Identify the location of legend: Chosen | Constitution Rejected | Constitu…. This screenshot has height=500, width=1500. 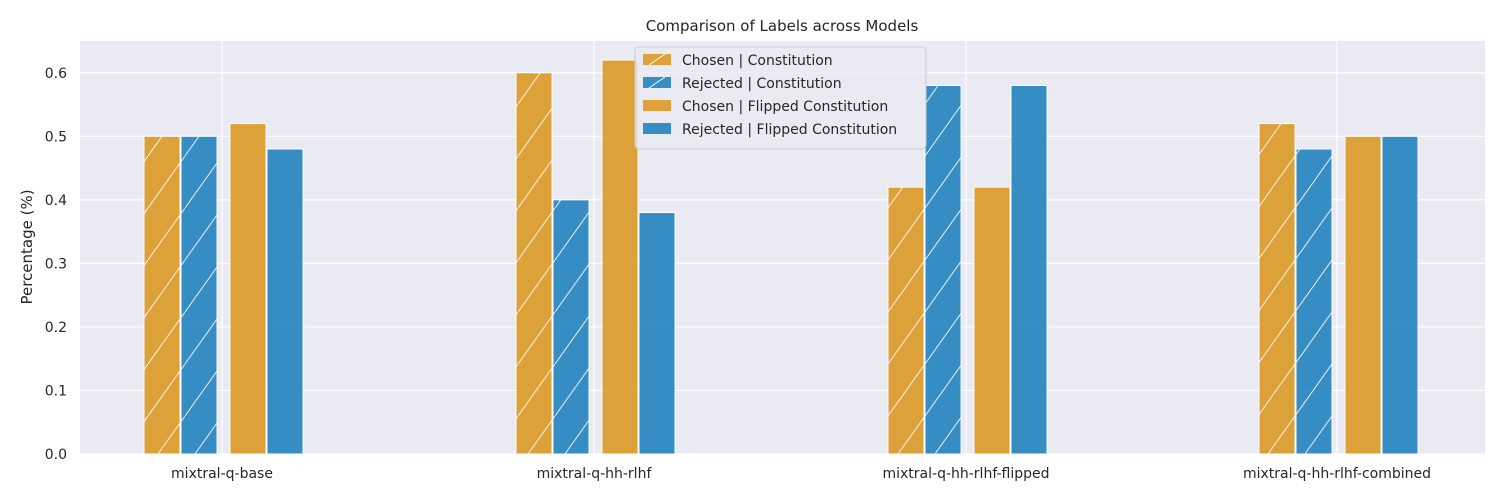
(780, 98).